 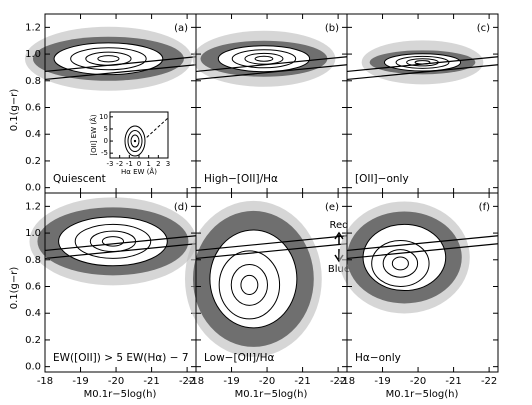 What do you see at coordinates (121, 358) in the screenshot?
I see `panel-annotation: EW([OII]) > 5 EW(Hα) − 7` at bounding box center [121, 358].